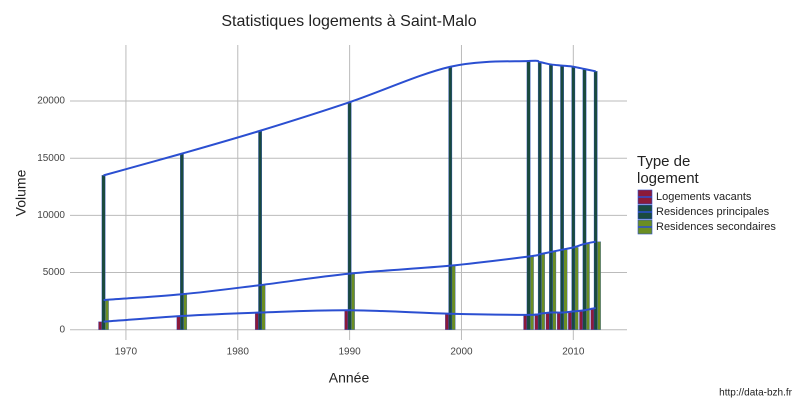  I want to click on y-tick-label: 15000, so click(51, 158).